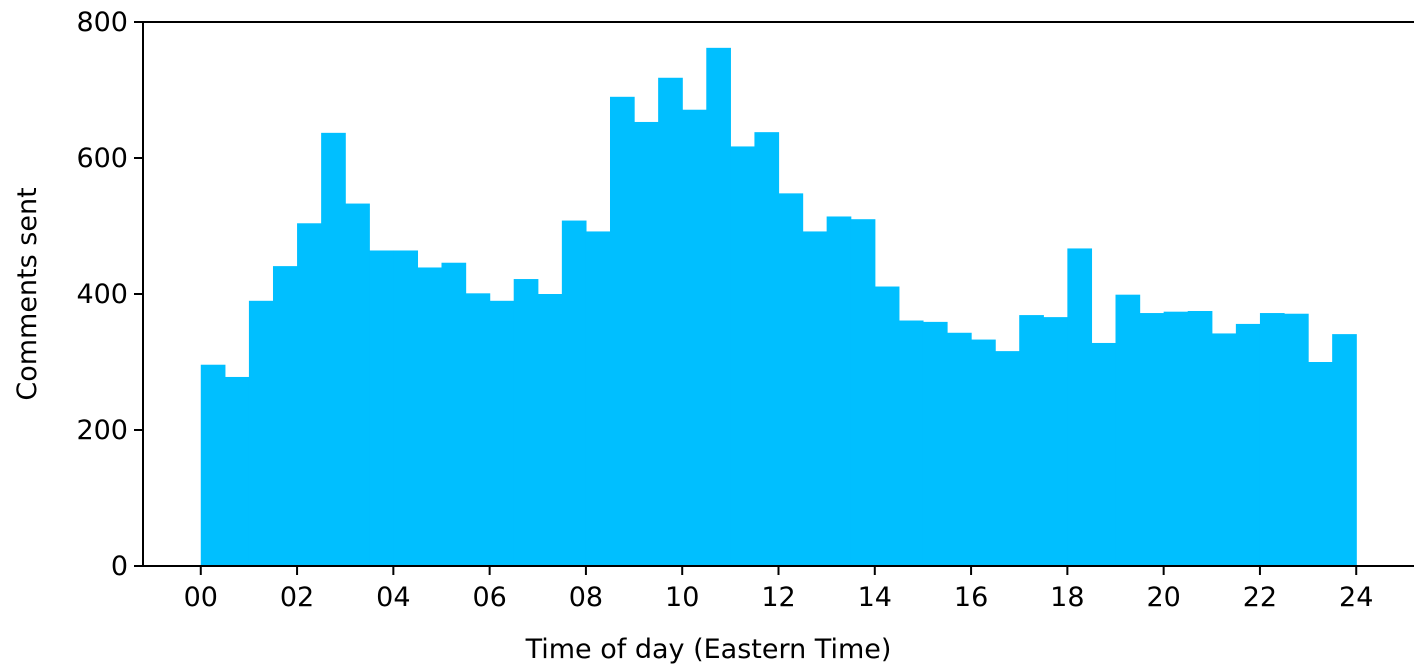  What do you see at coordinates (27, 293) in the screenshot?
I see `y-axis-label: Comments sent` at bounding box center [27, 293].